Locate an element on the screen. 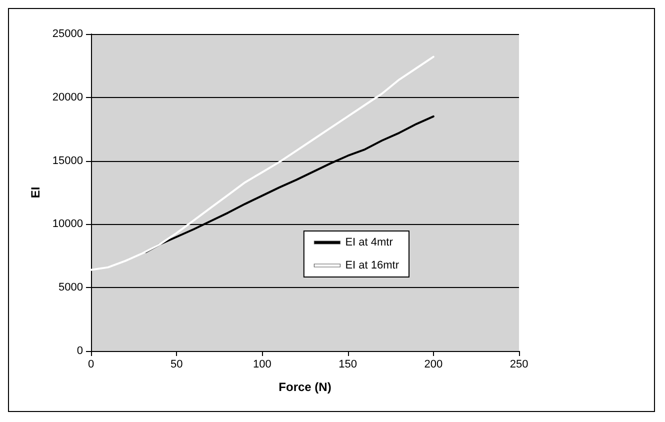 The width and height of the screenshot is (665, 422). x-tick-label: 150 is located at coordinates (347, 364).